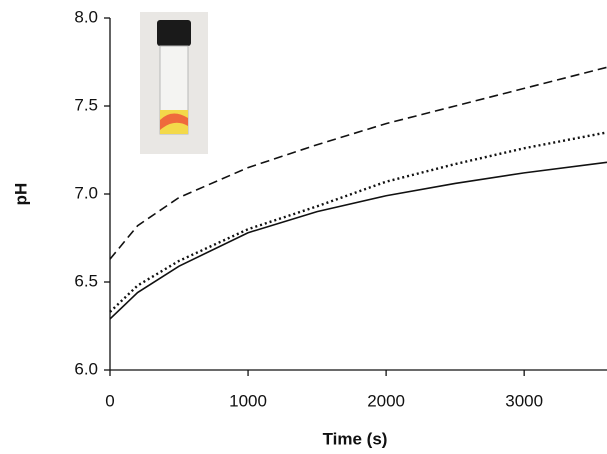 The height and width of the screenshot is (454, 607). I want to click on y-tick-label: 6.5, so click(86, 280).